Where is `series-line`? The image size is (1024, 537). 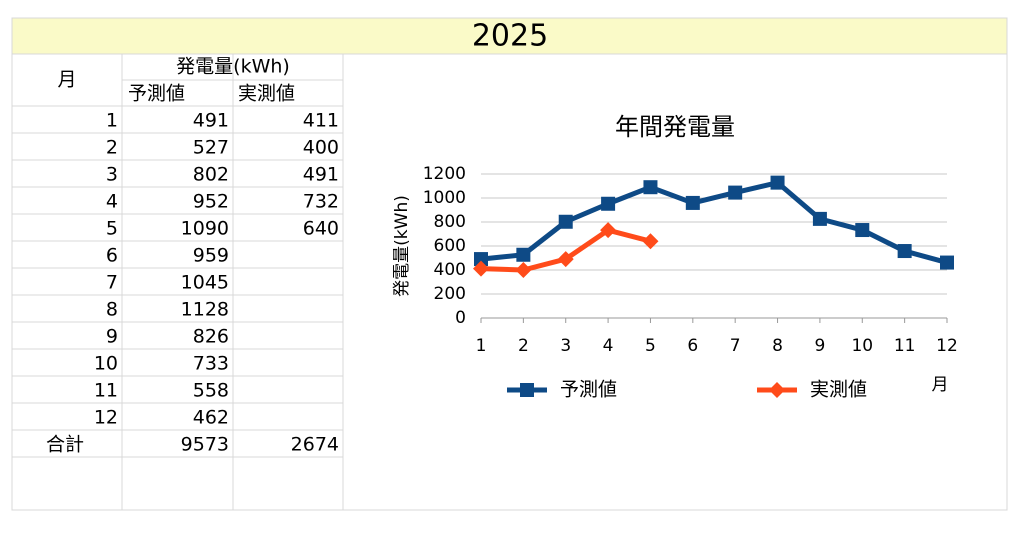
series-line is located at coordinates (714, 222).